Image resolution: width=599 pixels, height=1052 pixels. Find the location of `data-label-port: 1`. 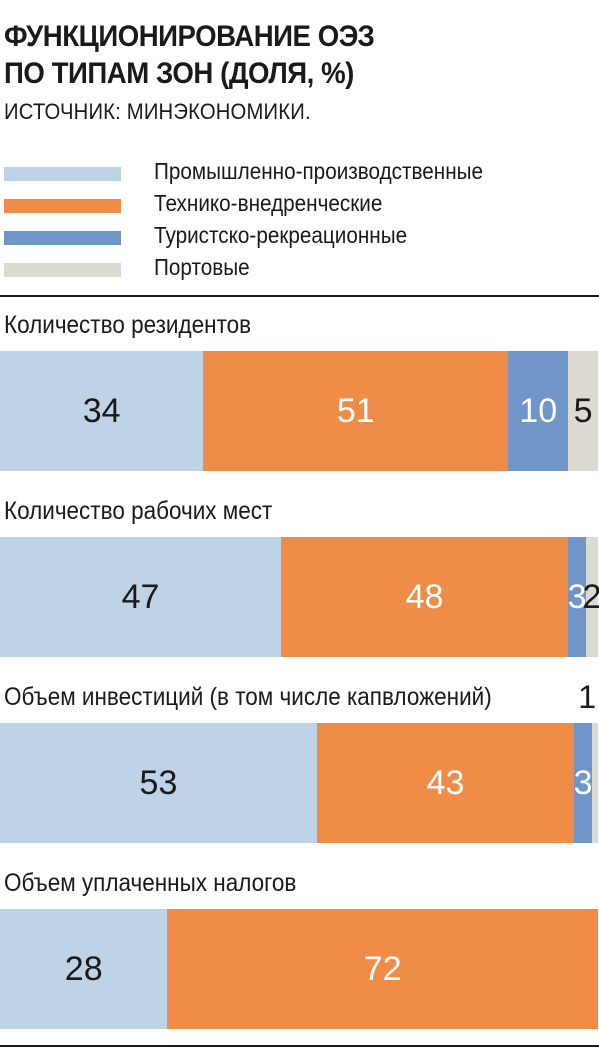

data-label-port: 1 is located at coordinates (587, 697).